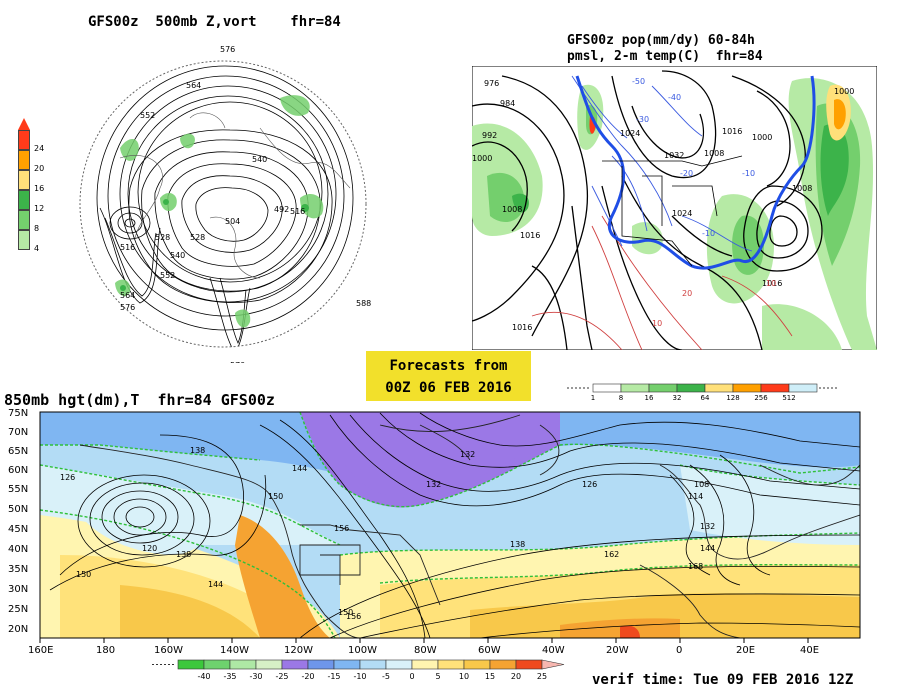 Image resolution: width=900 pixels, height=700 pixels. I want to click on vort500-title: GFS00z 500mb Z,vort fhr=84, so click(214, 22).